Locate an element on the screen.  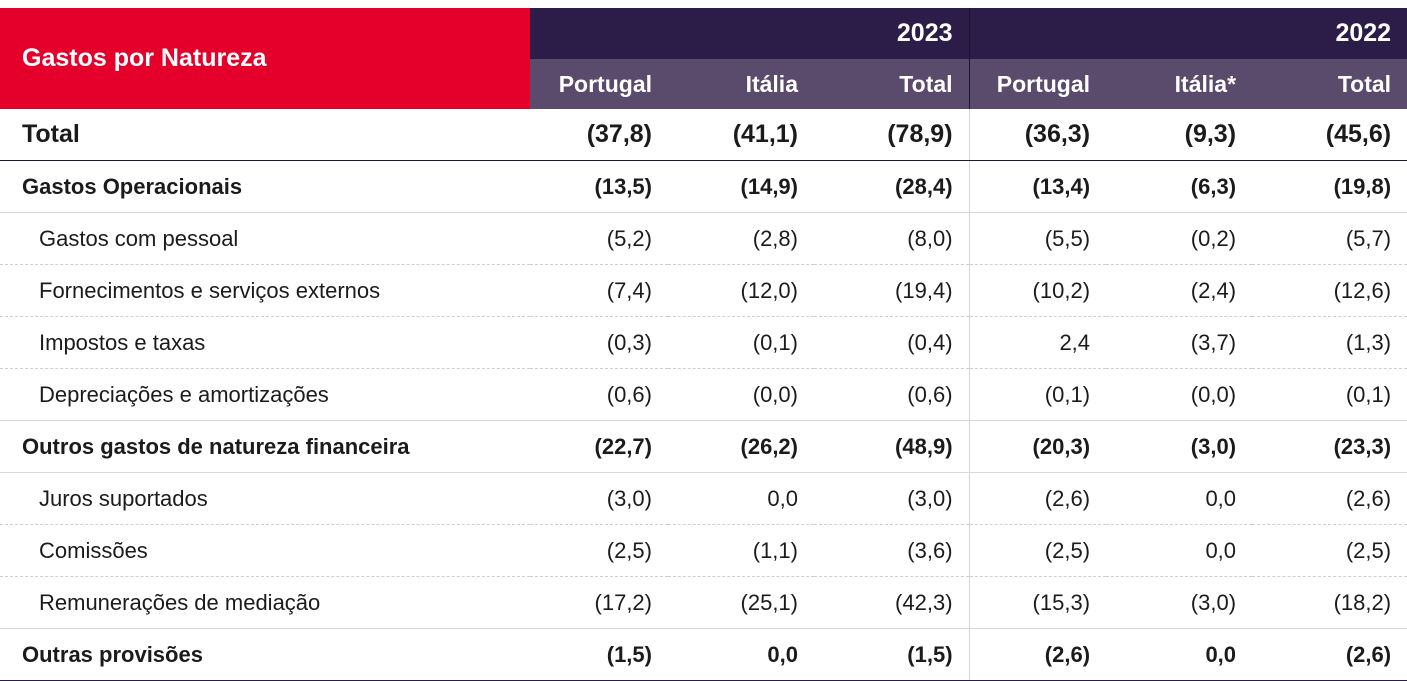
cell-value: (0,3) is located at coordinates (599, 342).